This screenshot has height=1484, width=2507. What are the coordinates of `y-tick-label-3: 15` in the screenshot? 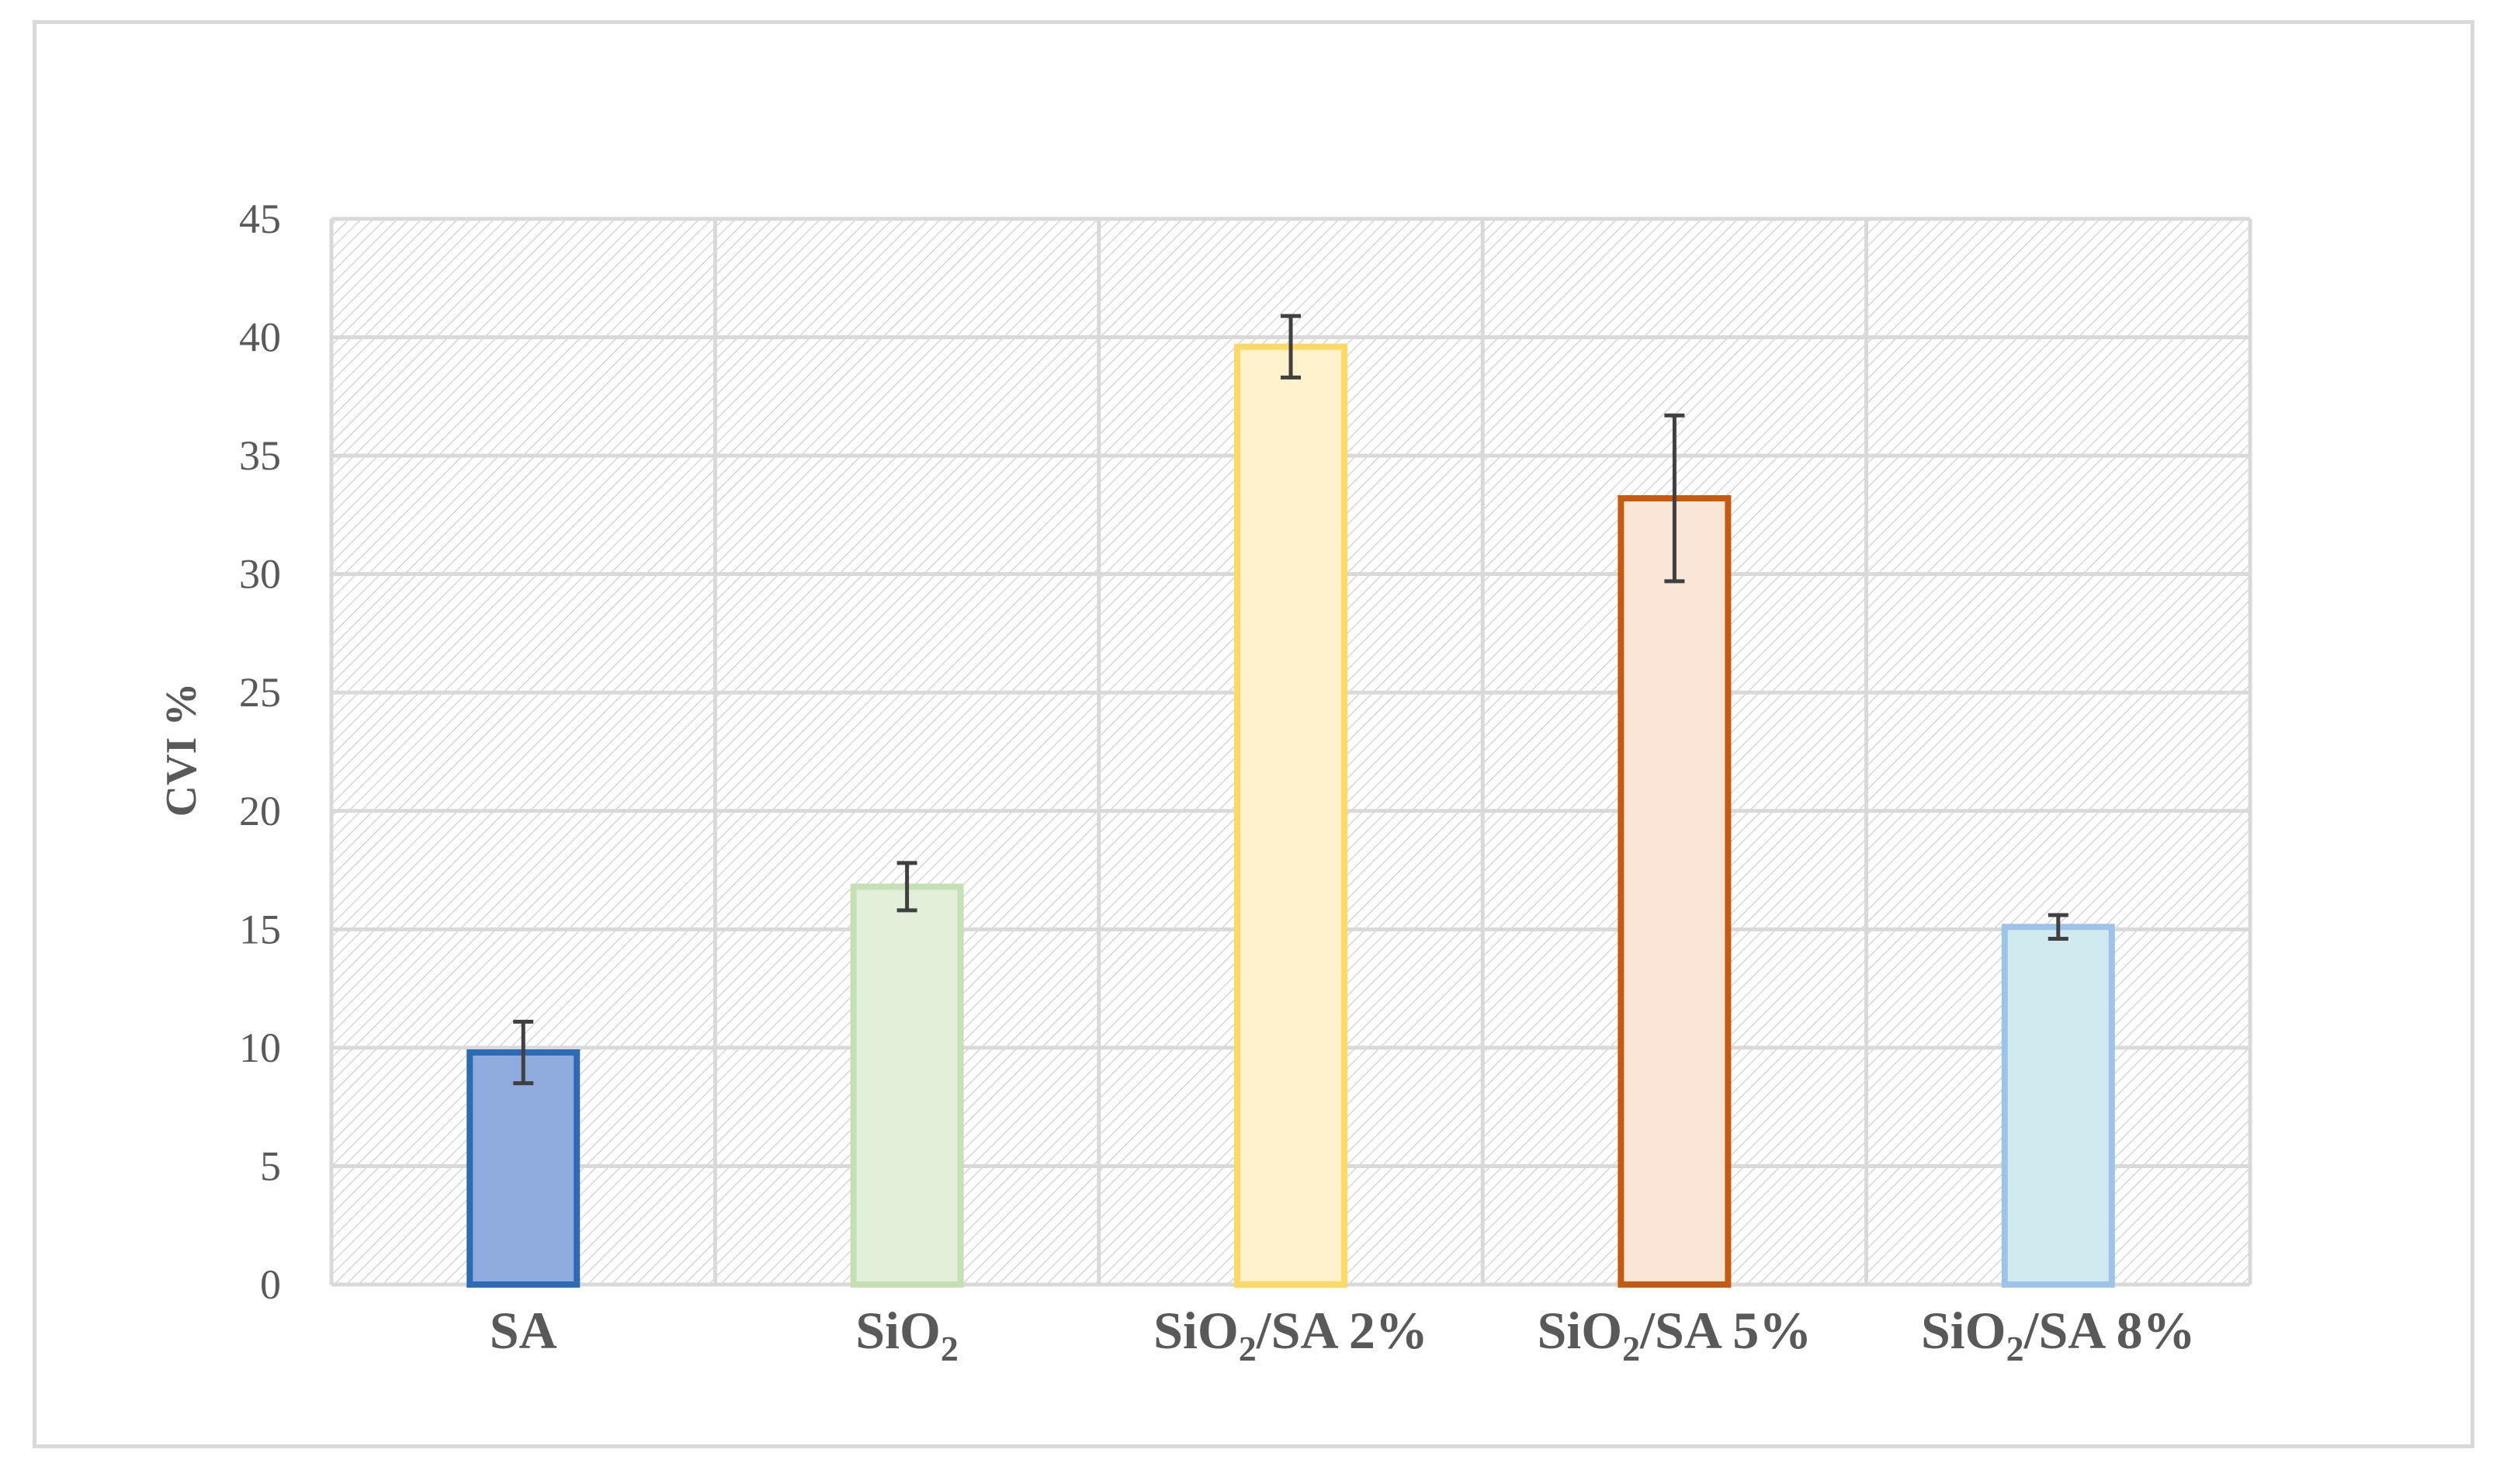 It's located at (260, 929).